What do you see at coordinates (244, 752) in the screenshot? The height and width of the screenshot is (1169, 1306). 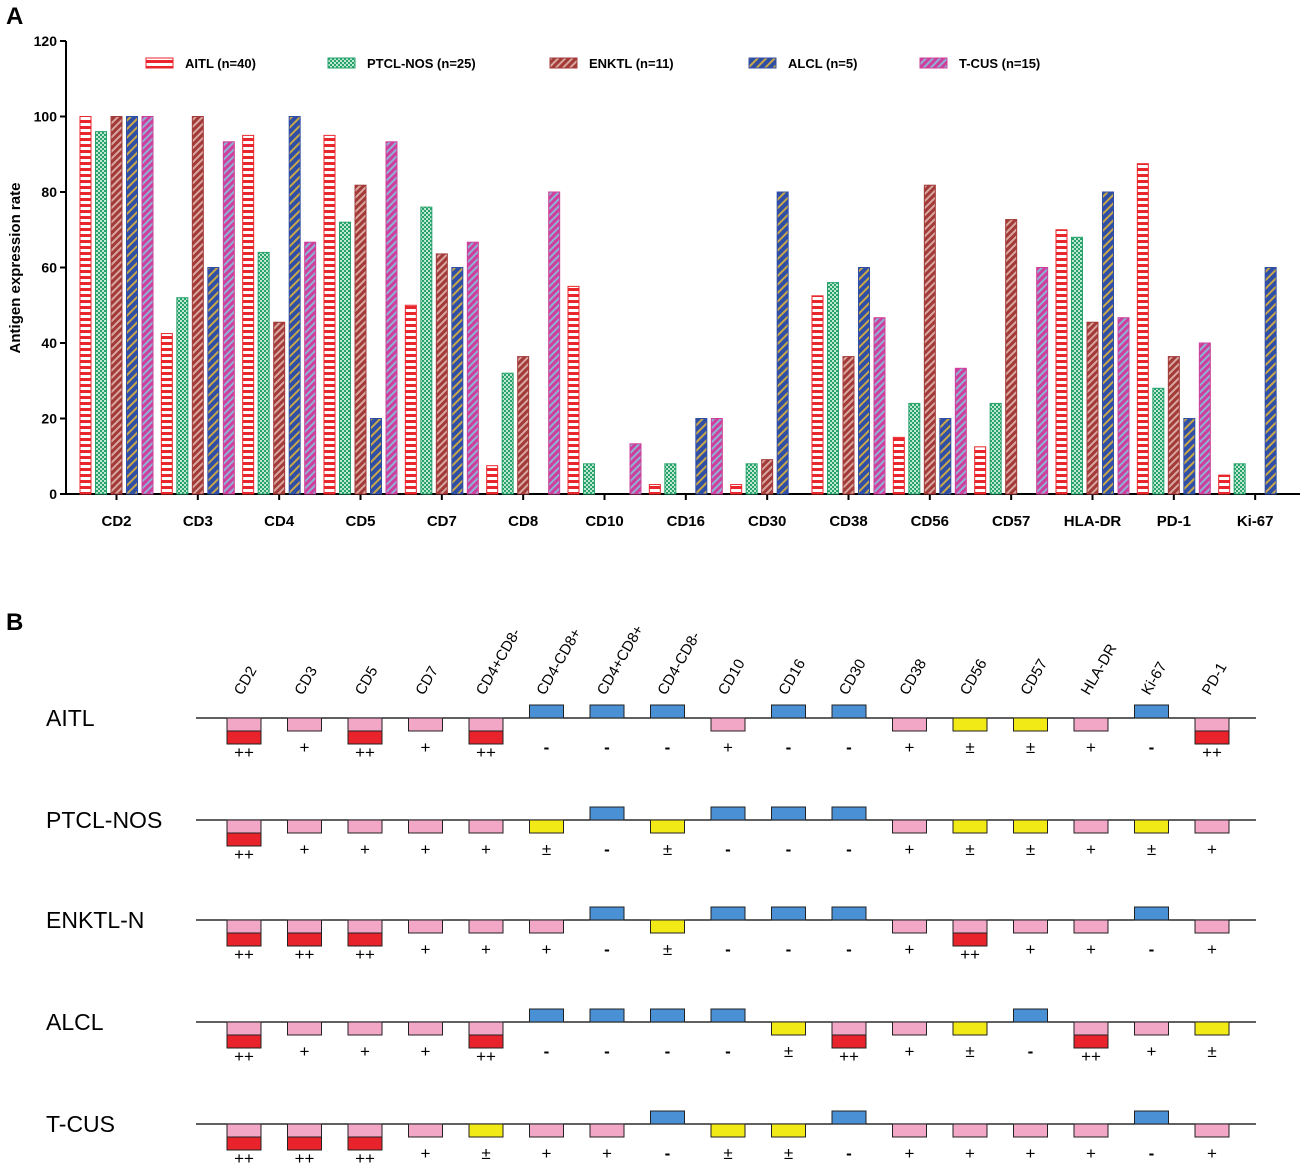 I see `level-symbol-aitl-cd2: ++` at bounding box center [244, 752].